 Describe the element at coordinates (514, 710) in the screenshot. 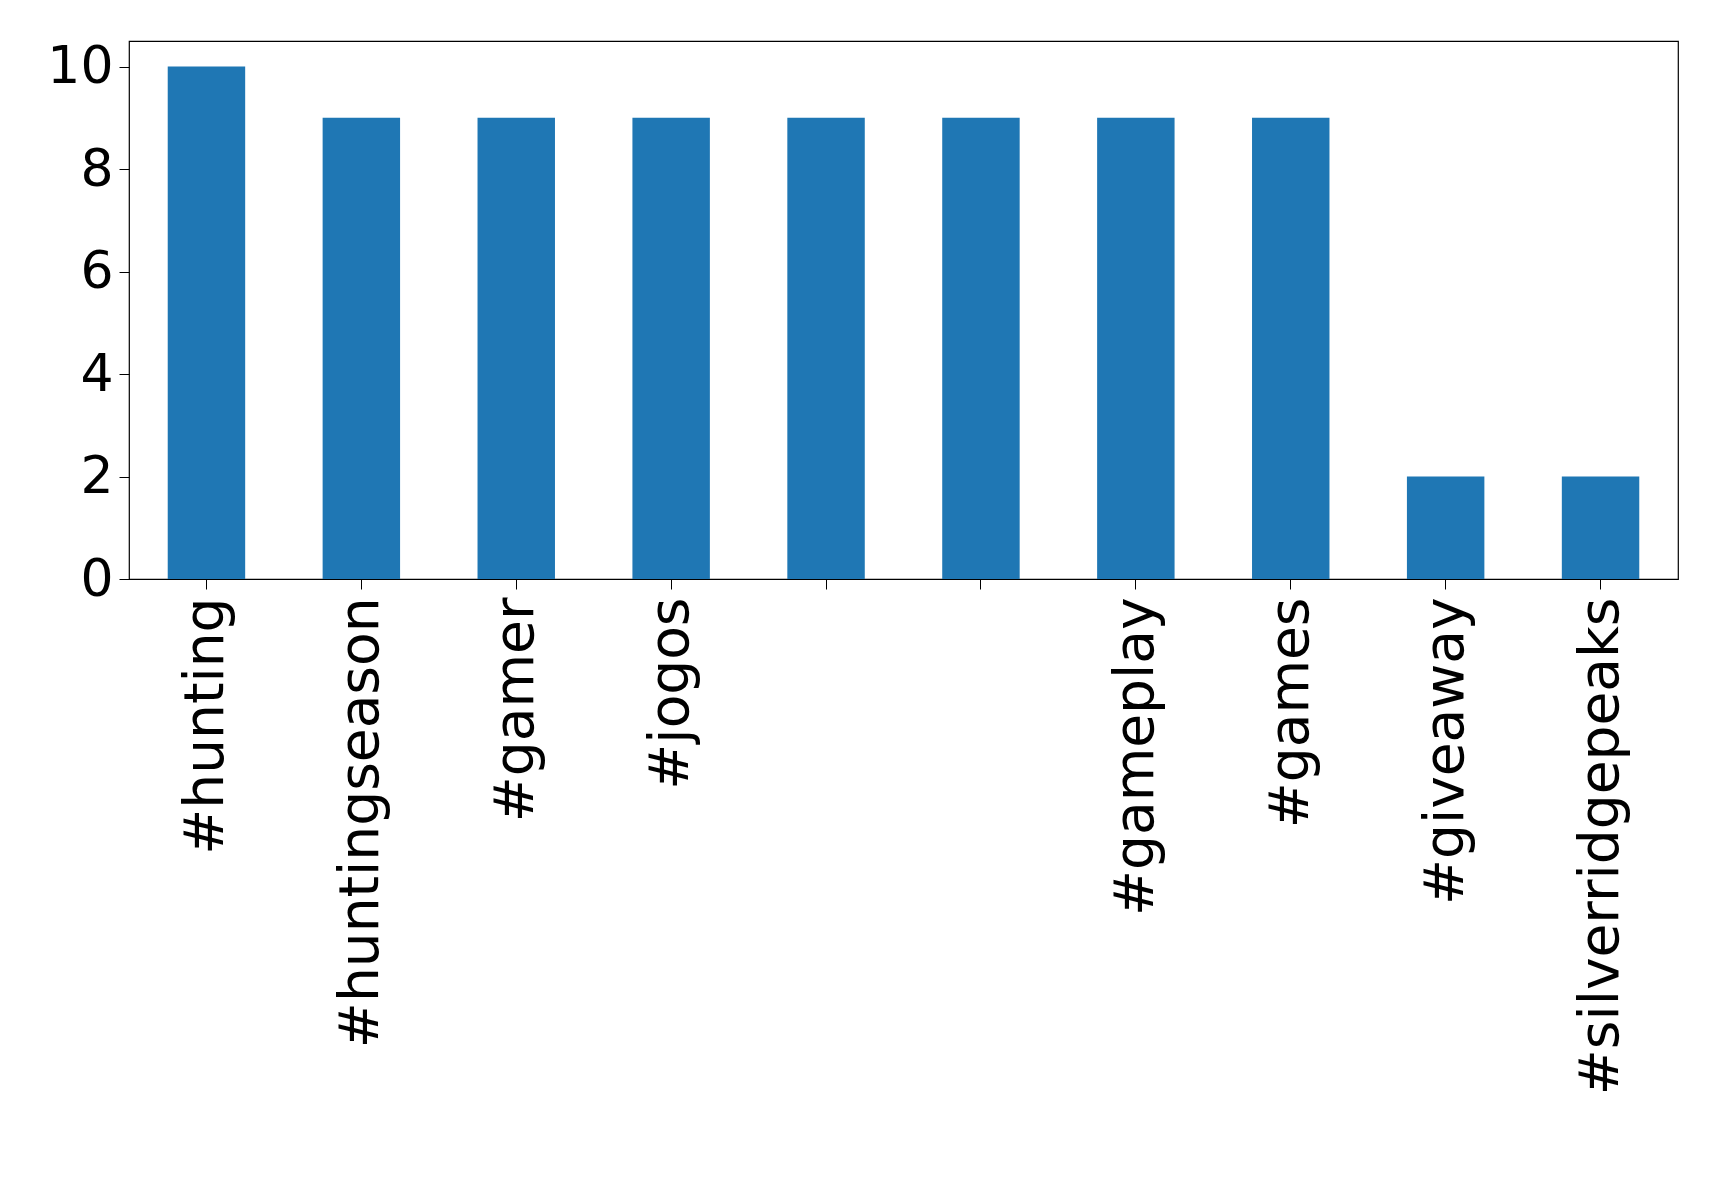

I see `x-tick-label: #gamer` at that location.